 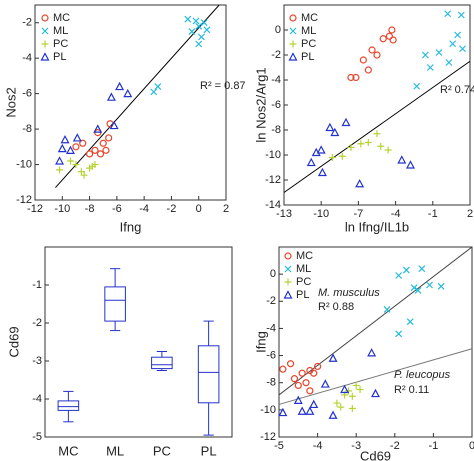 What do you see at coordinates (223, 86) in the screenshot?
I see `annotation: R² = 0.87` at bounding box center [223, 86].